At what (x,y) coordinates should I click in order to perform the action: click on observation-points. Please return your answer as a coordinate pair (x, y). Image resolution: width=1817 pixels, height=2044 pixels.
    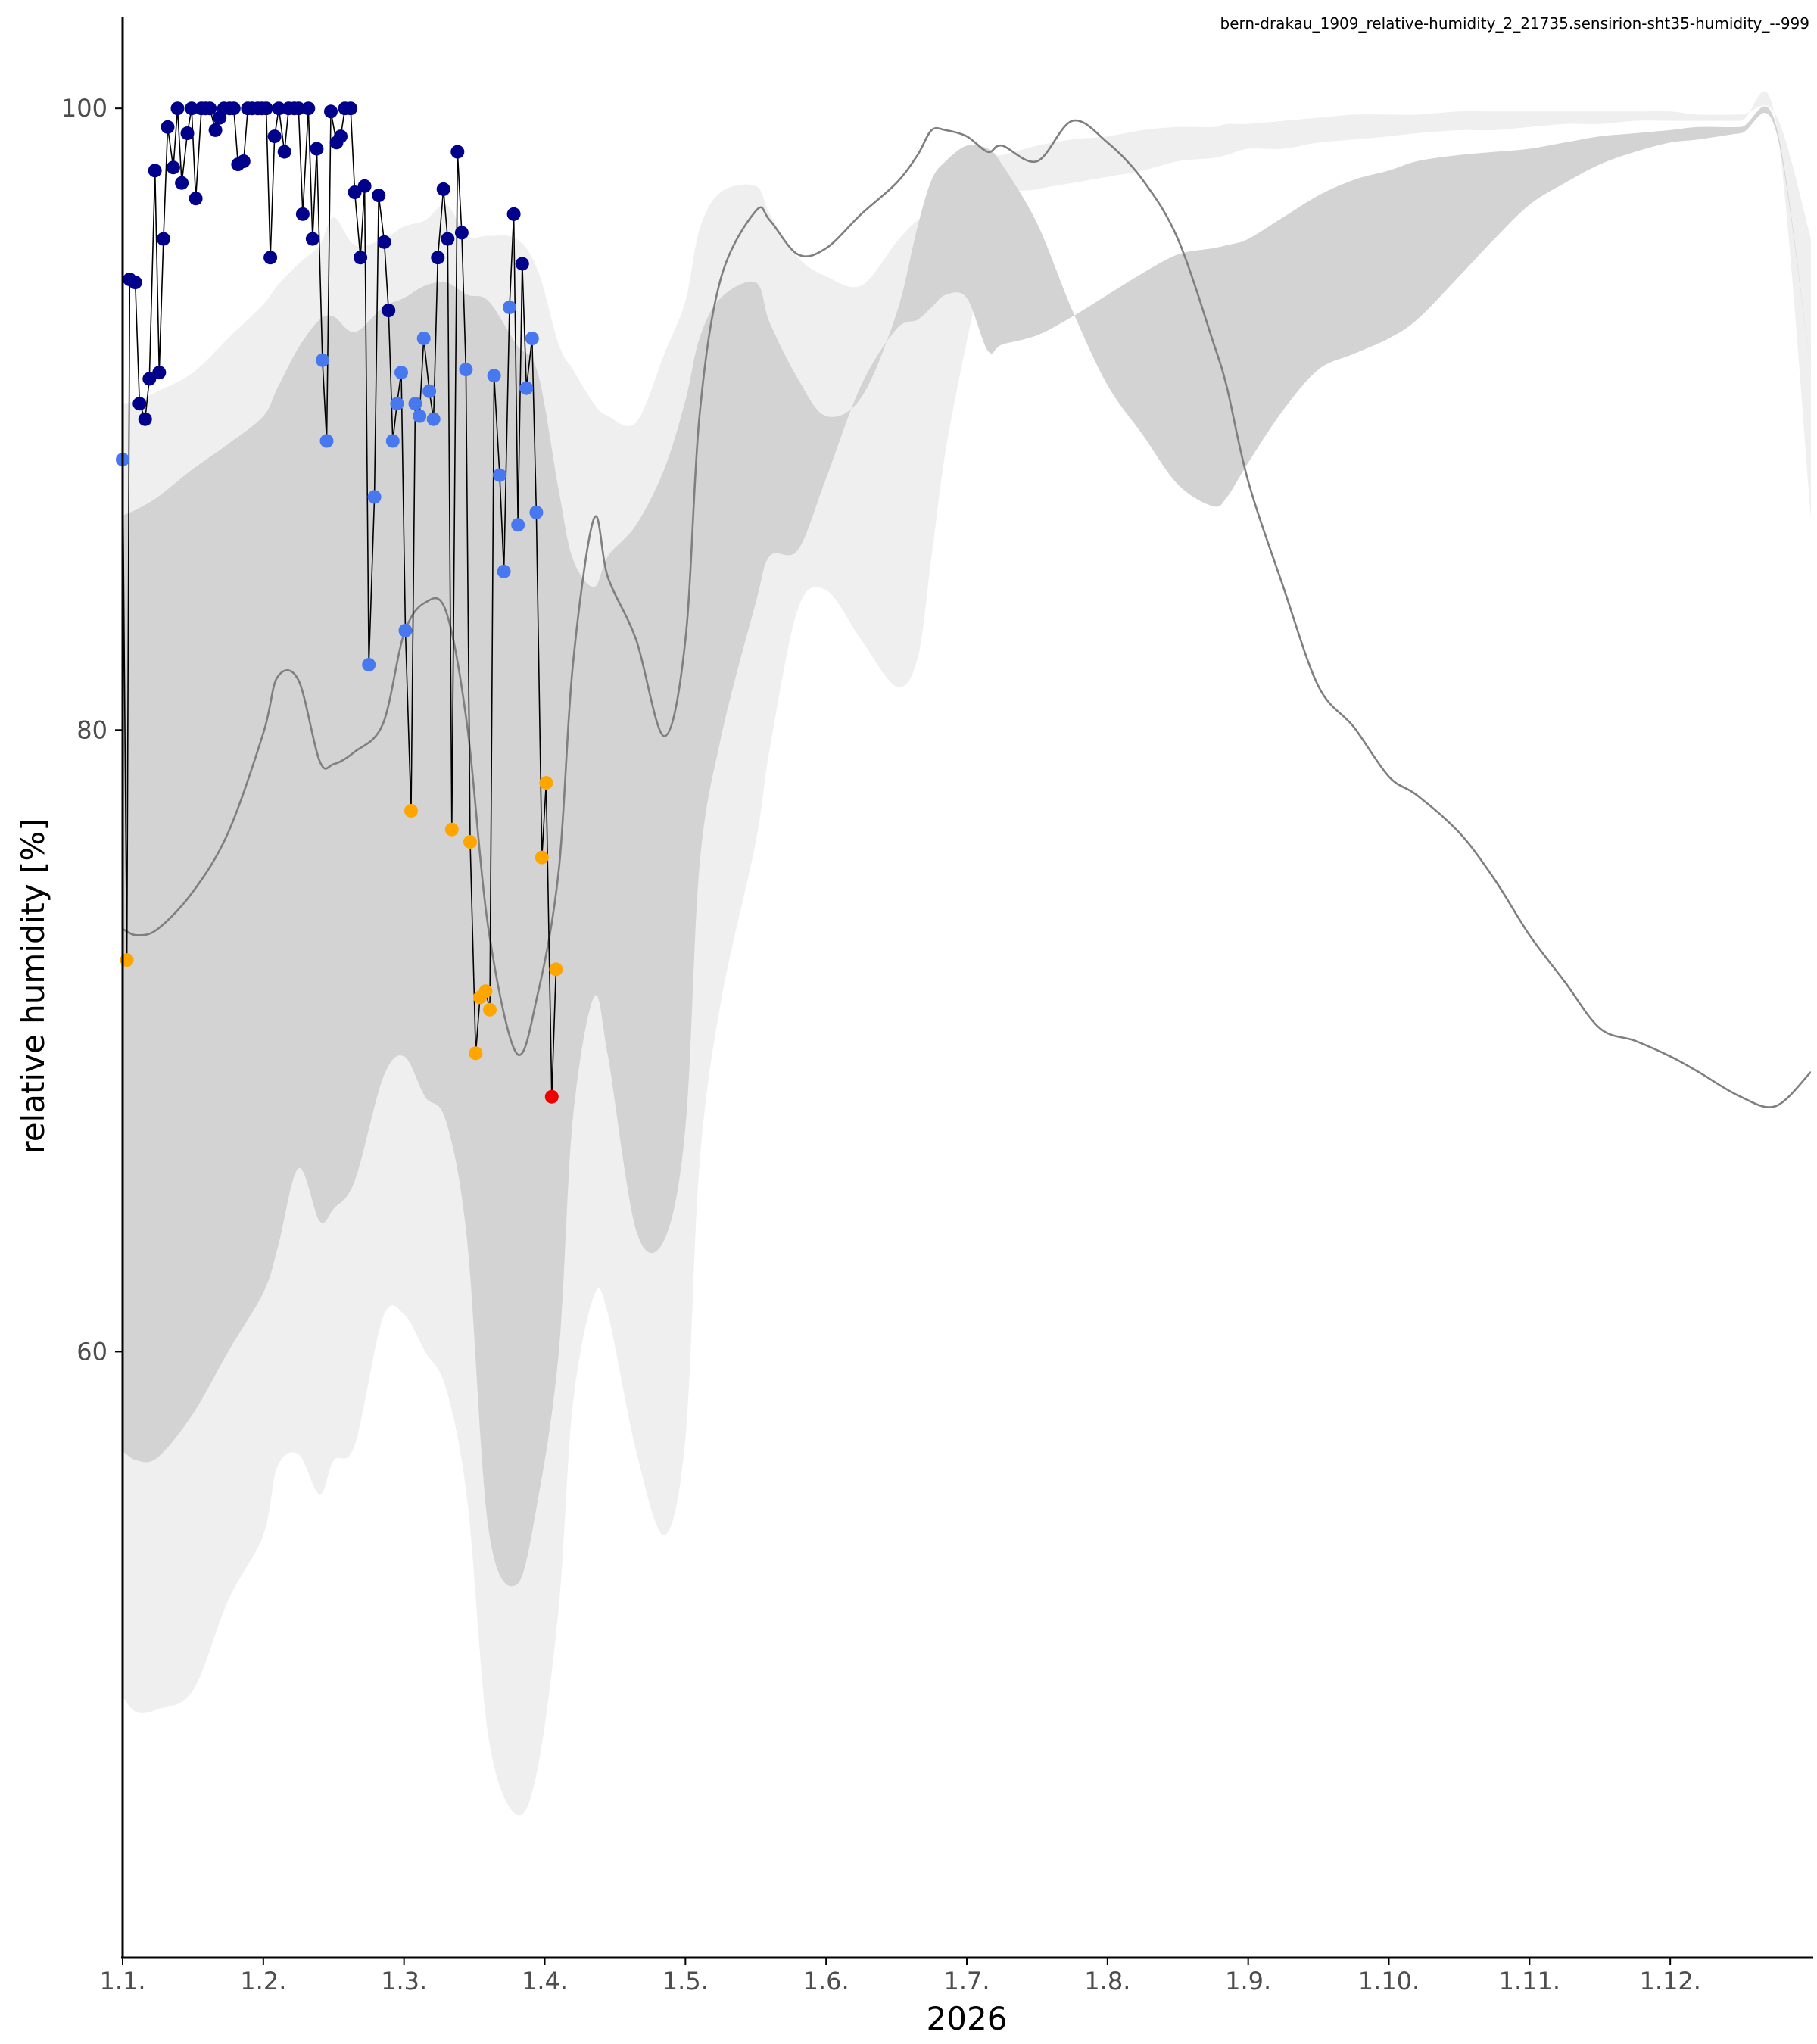
    Looking at the image, I should click on (339, 602).